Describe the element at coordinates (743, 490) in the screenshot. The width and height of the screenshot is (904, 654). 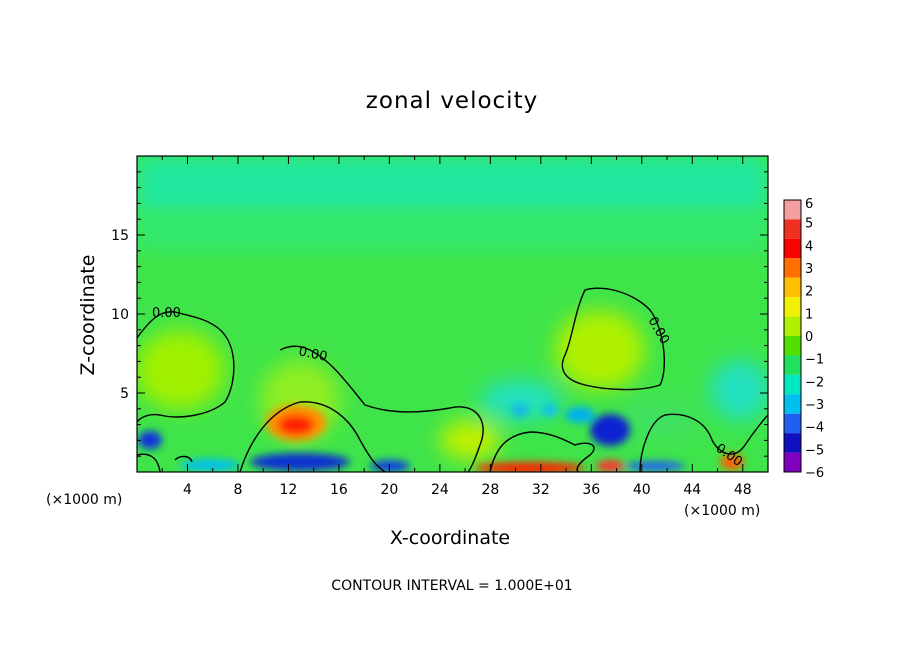
I see `x-tick-label: 48` at that location.